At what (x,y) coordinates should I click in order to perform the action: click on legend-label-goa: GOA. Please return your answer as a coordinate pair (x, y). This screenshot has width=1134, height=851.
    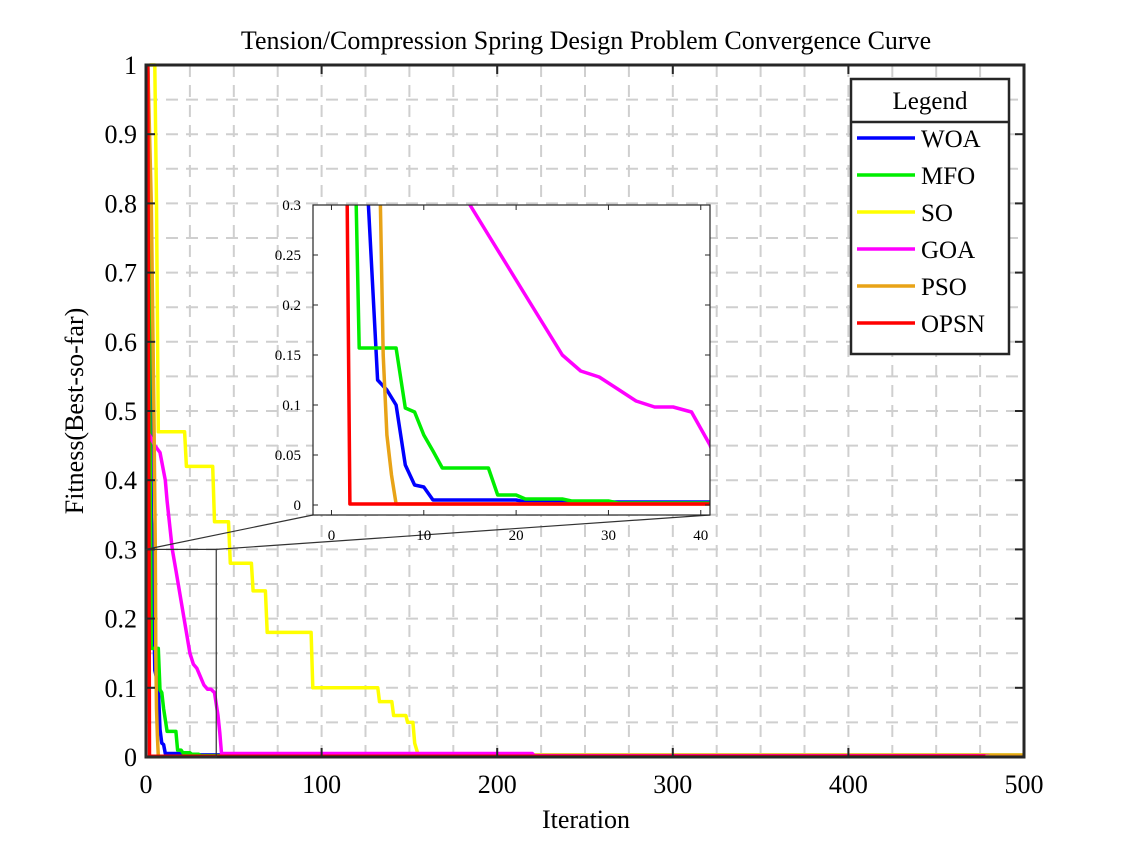
    Looking at the image, I should click on (948, 250).